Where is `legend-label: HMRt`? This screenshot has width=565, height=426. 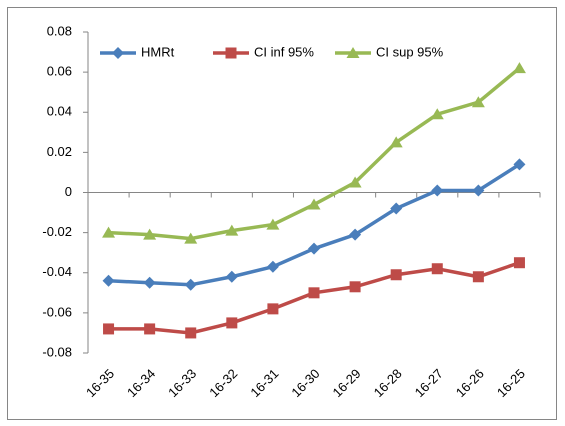
legend-label: HMRt is located at coordinates (158, 51).